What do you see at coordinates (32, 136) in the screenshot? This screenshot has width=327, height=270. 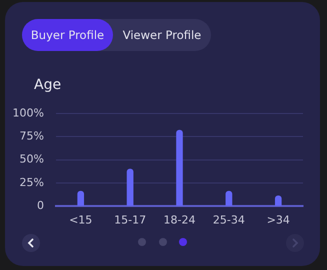 I see `y-tick-label: 75%` at bounding box center [32, 136].